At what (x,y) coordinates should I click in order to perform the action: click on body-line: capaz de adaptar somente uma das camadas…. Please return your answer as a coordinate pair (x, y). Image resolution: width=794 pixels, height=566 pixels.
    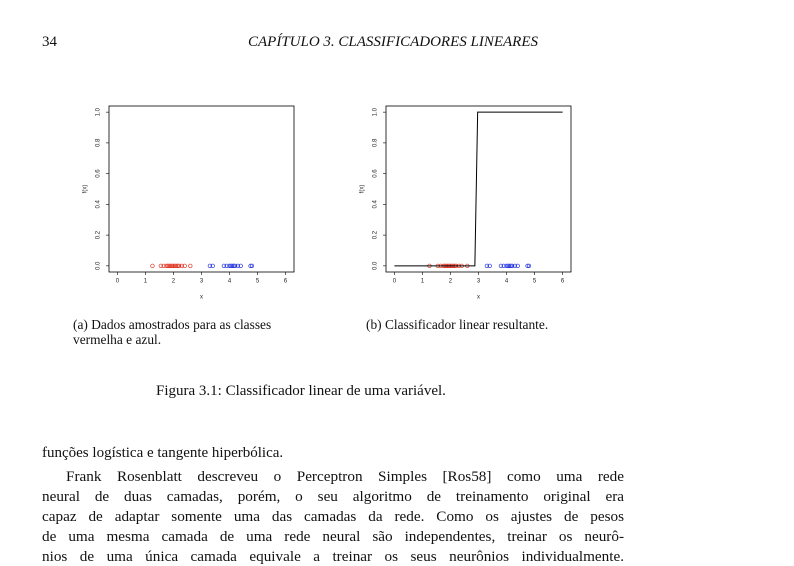
    Looking at the image, I should click on (333, 516).